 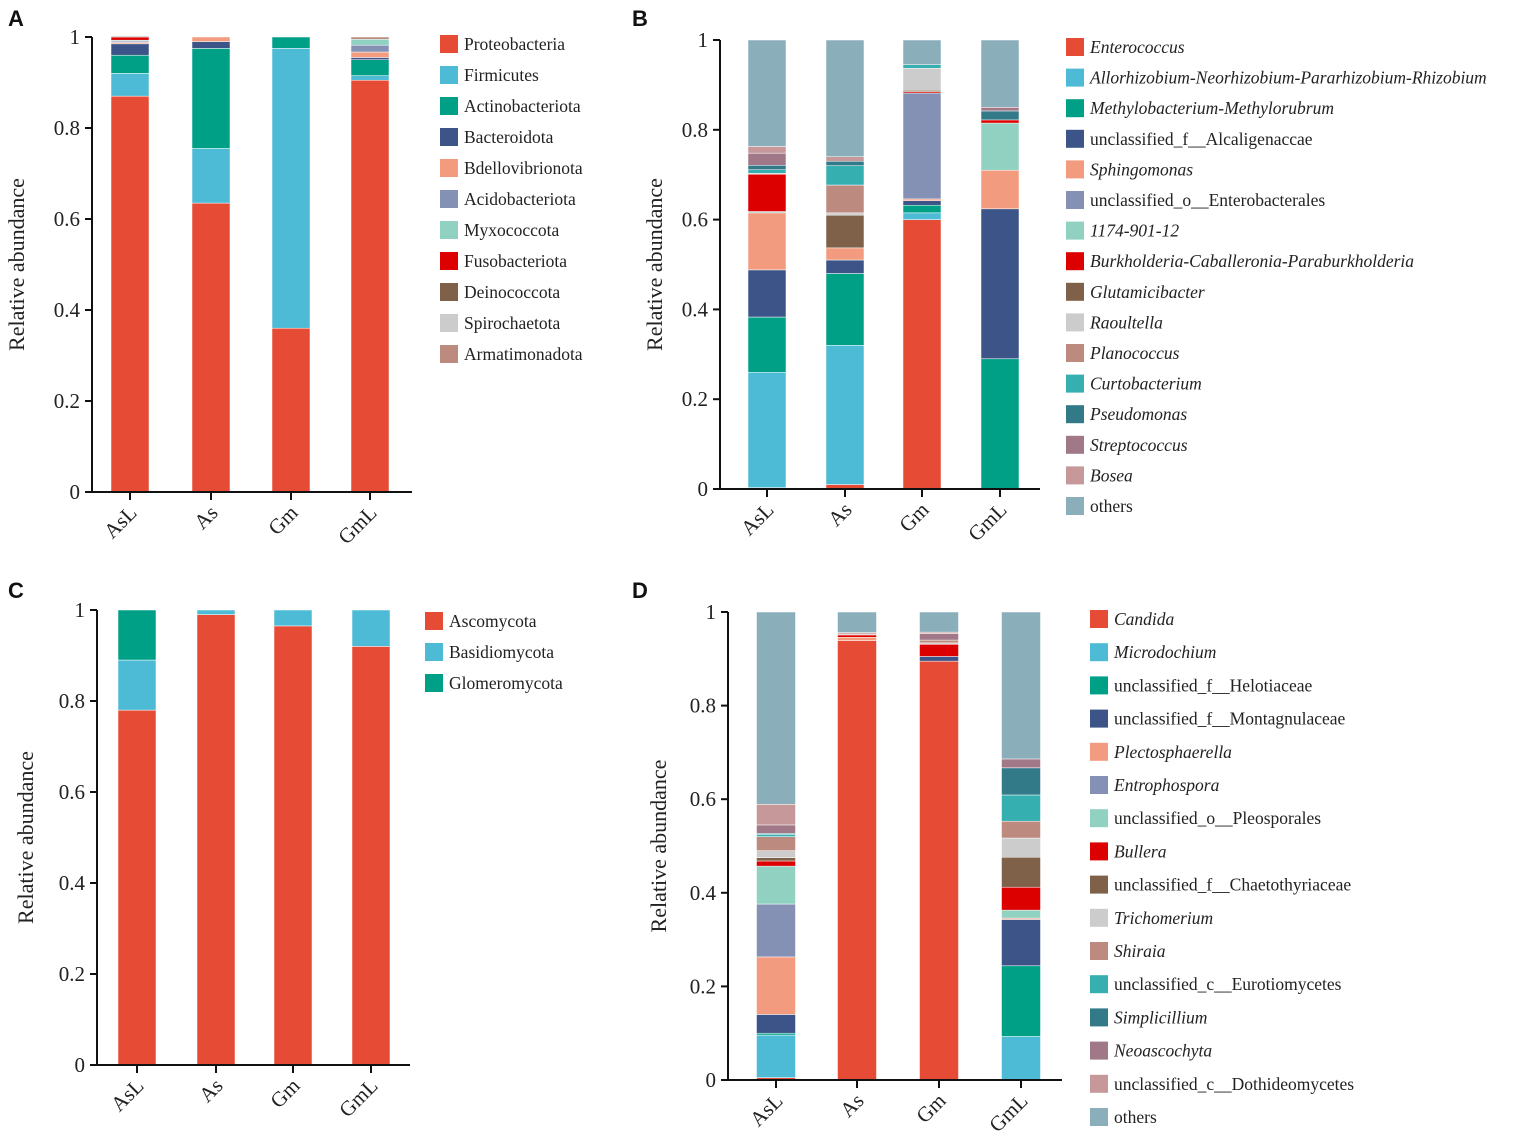 I want to click on legend-label: Trichomerium, so click(x=1163, y=918).